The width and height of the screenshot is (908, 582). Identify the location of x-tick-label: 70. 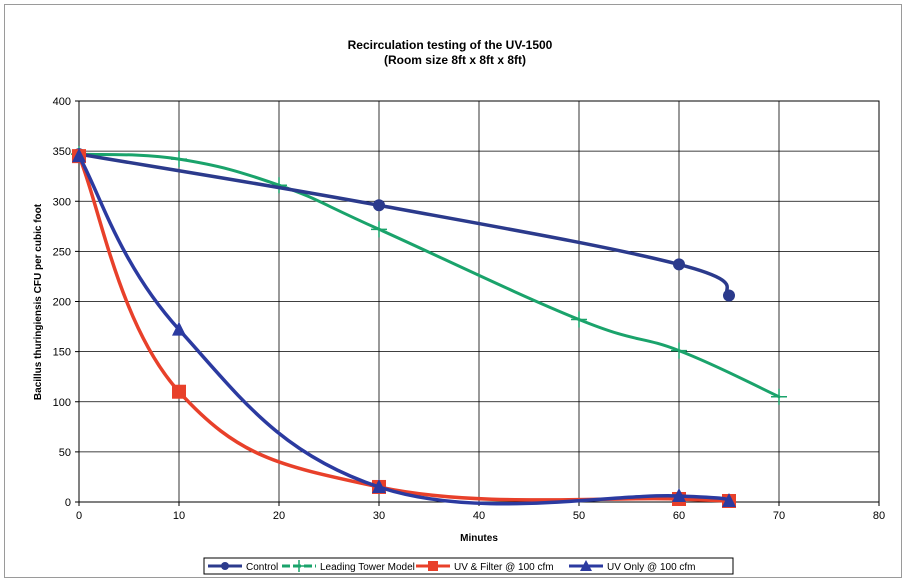
(779, 516).